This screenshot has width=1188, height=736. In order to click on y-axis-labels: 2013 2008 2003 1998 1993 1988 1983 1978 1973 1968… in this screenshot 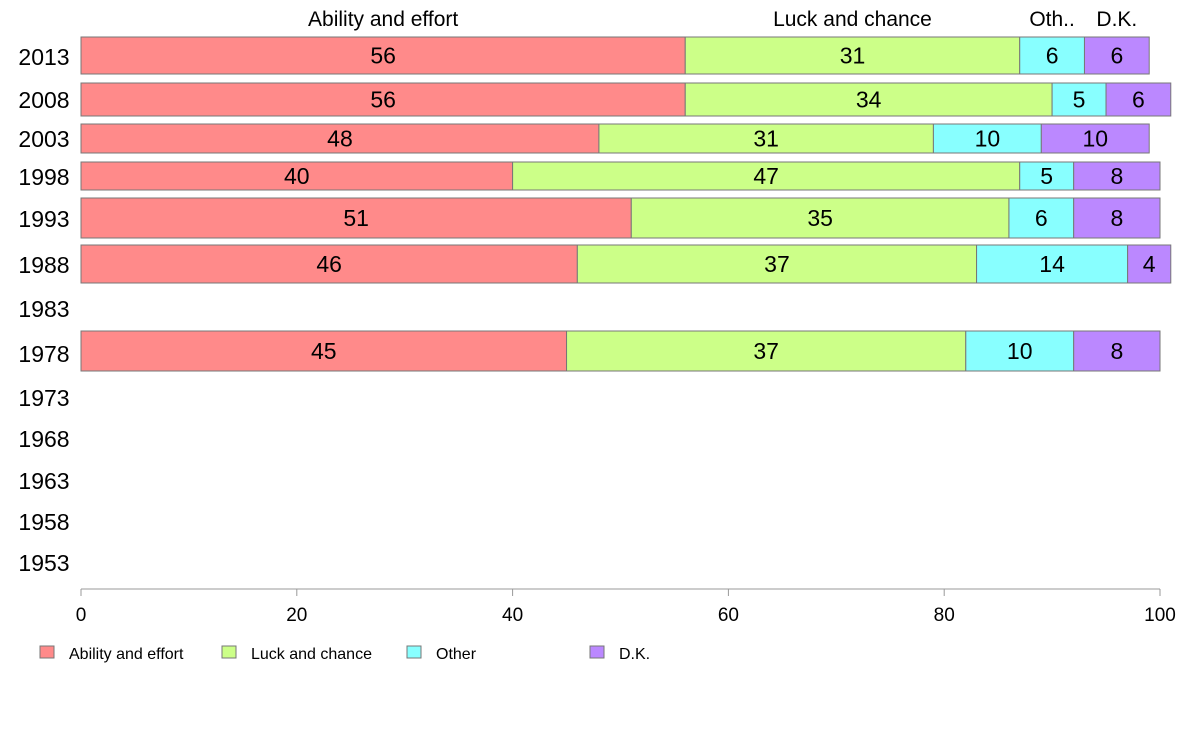, I will do `click(43, 310)`.